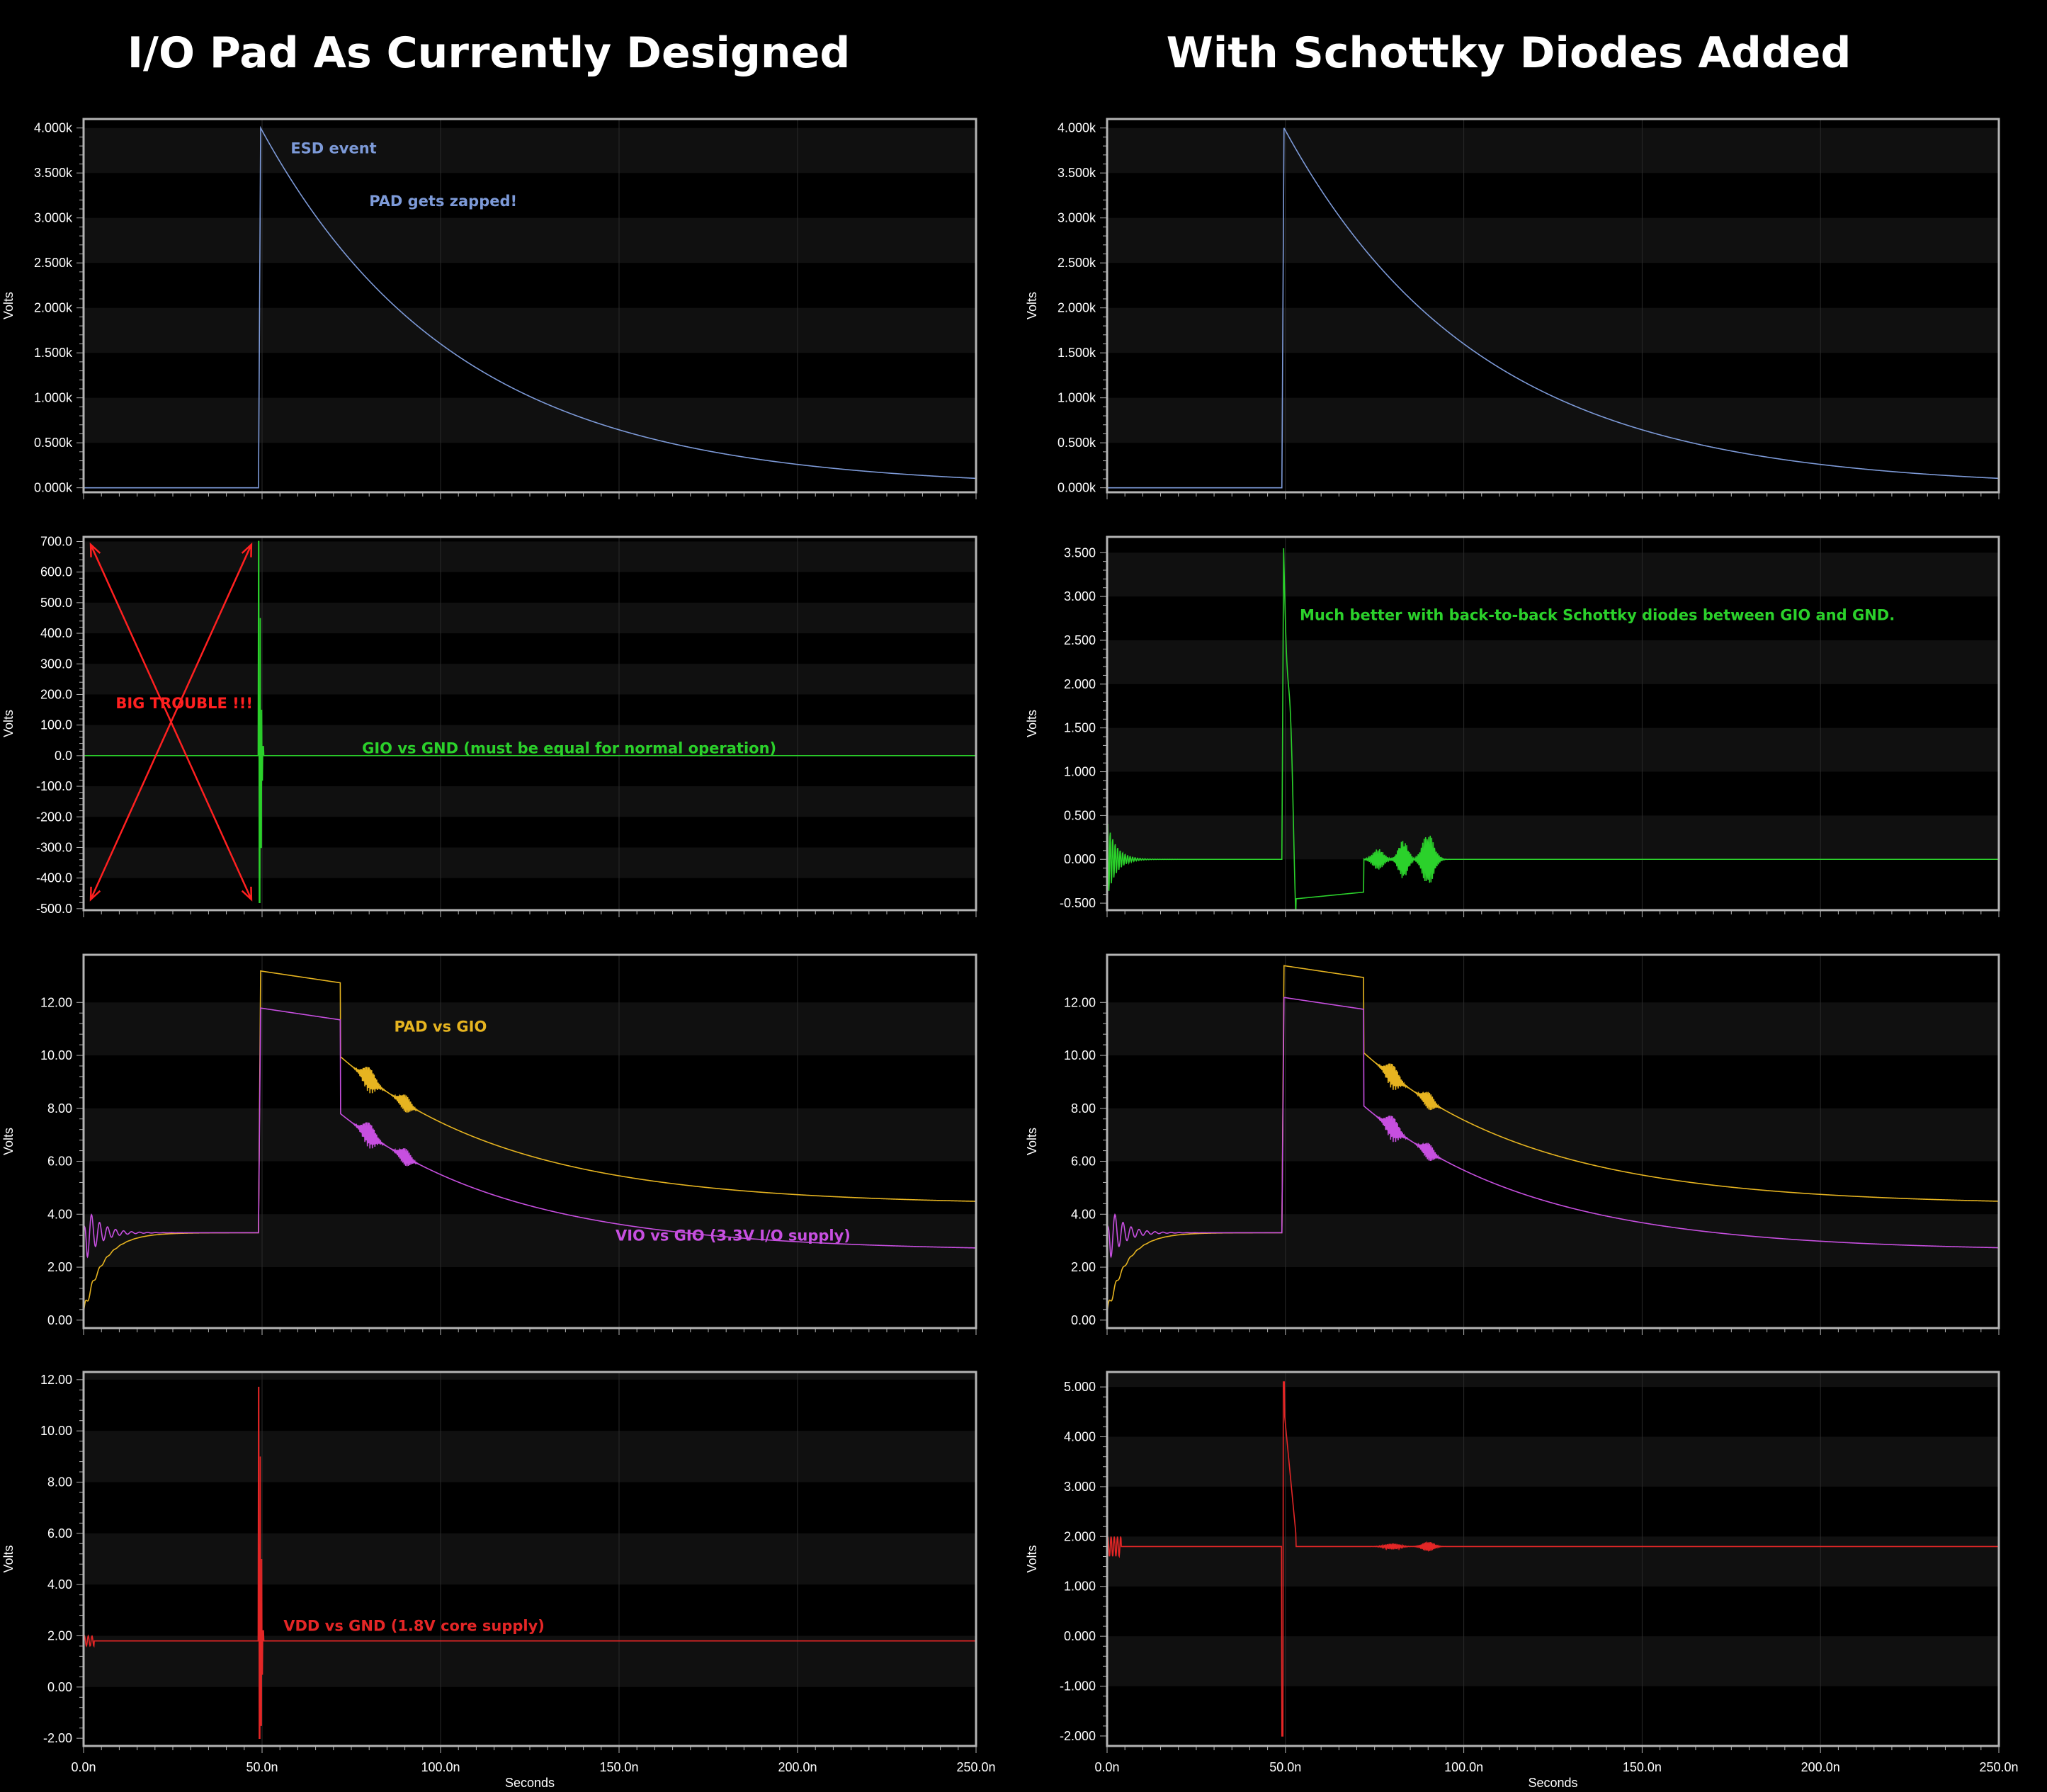 This screenshot has width=2047, height=1792. Describe the element at coordinates (733, 1235) in the screenshot. I see `plot-annotation: VIO vs GIO (3.3V I/O supply)` at that location.